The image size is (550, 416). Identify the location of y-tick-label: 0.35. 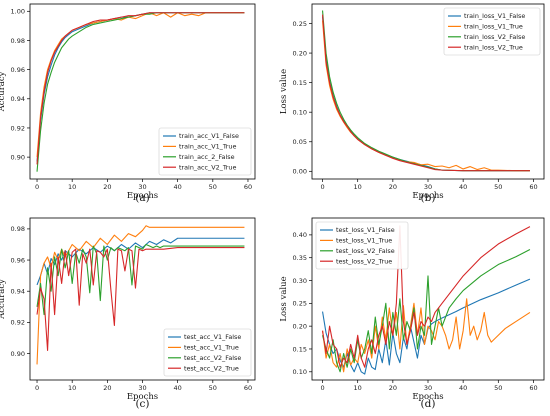
(300, 258).